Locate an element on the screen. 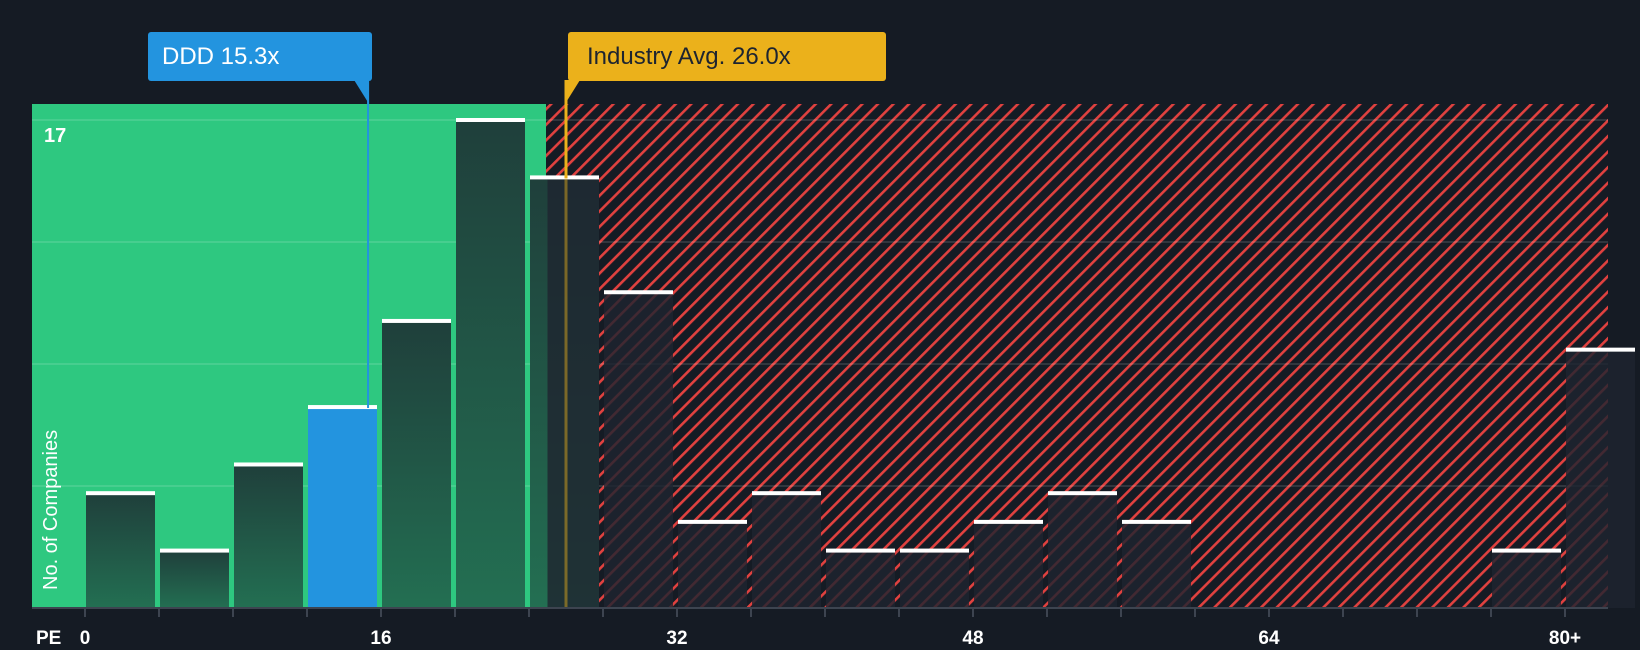 The width and height of the screenshot is (1640, 650). x-tick-label: 0 is located at coordinates (85, 638).